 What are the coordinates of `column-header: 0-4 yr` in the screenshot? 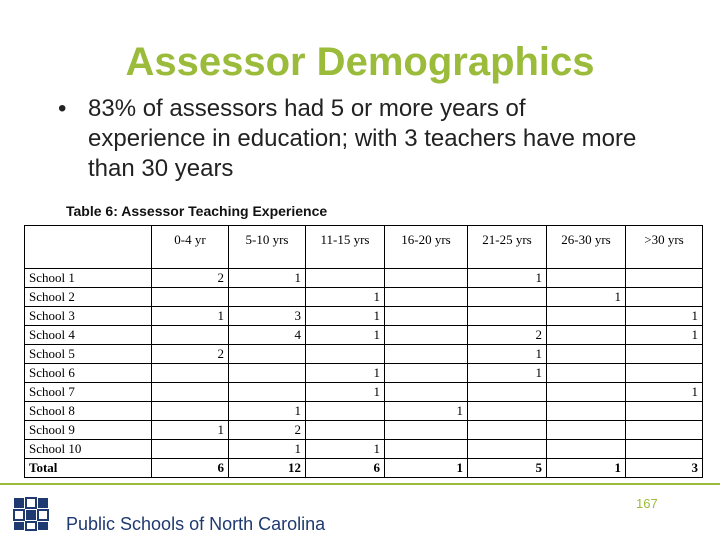 It's located at (190, 247).